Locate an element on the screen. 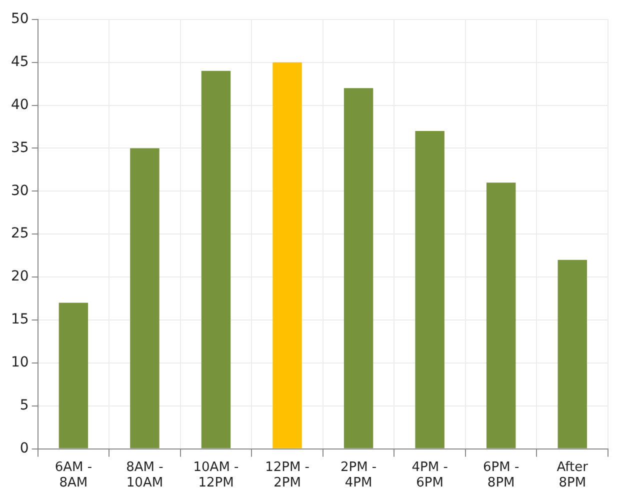  x-tick-label: 8AM - 10AM is located at coordinates (145, 475).